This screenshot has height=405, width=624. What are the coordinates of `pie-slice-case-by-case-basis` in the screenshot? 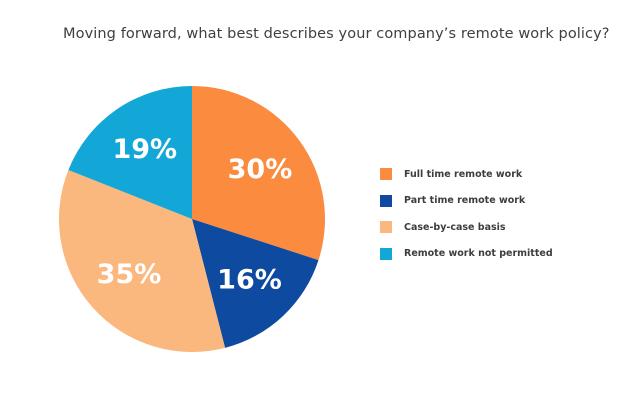 It's located at (142, 261).